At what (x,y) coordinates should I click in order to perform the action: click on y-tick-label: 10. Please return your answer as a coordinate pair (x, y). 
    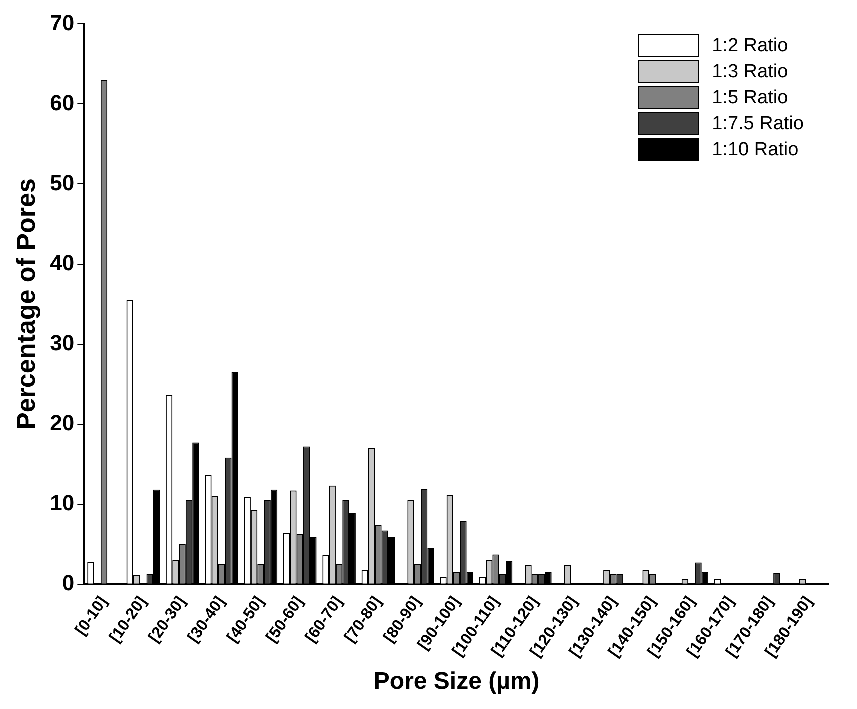
    Looking at the image, I should click on (62, 503).